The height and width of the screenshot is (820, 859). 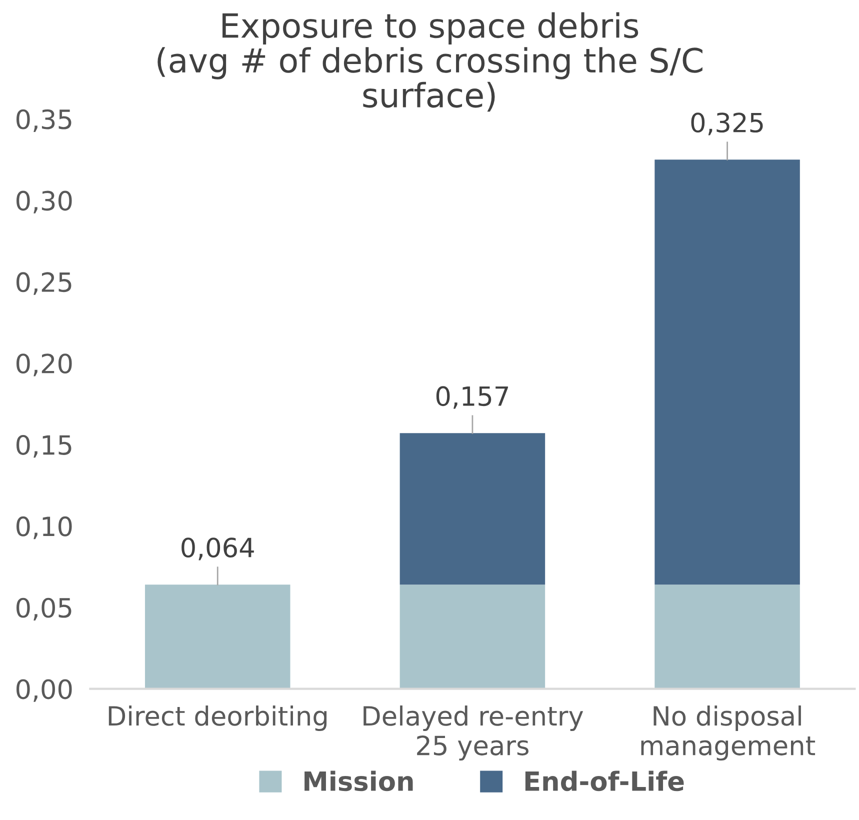 What do you see at coordinates (44, 609) in the screenshot?
I see `y-tick-label: 0,05` at bounding box center [44, 609].